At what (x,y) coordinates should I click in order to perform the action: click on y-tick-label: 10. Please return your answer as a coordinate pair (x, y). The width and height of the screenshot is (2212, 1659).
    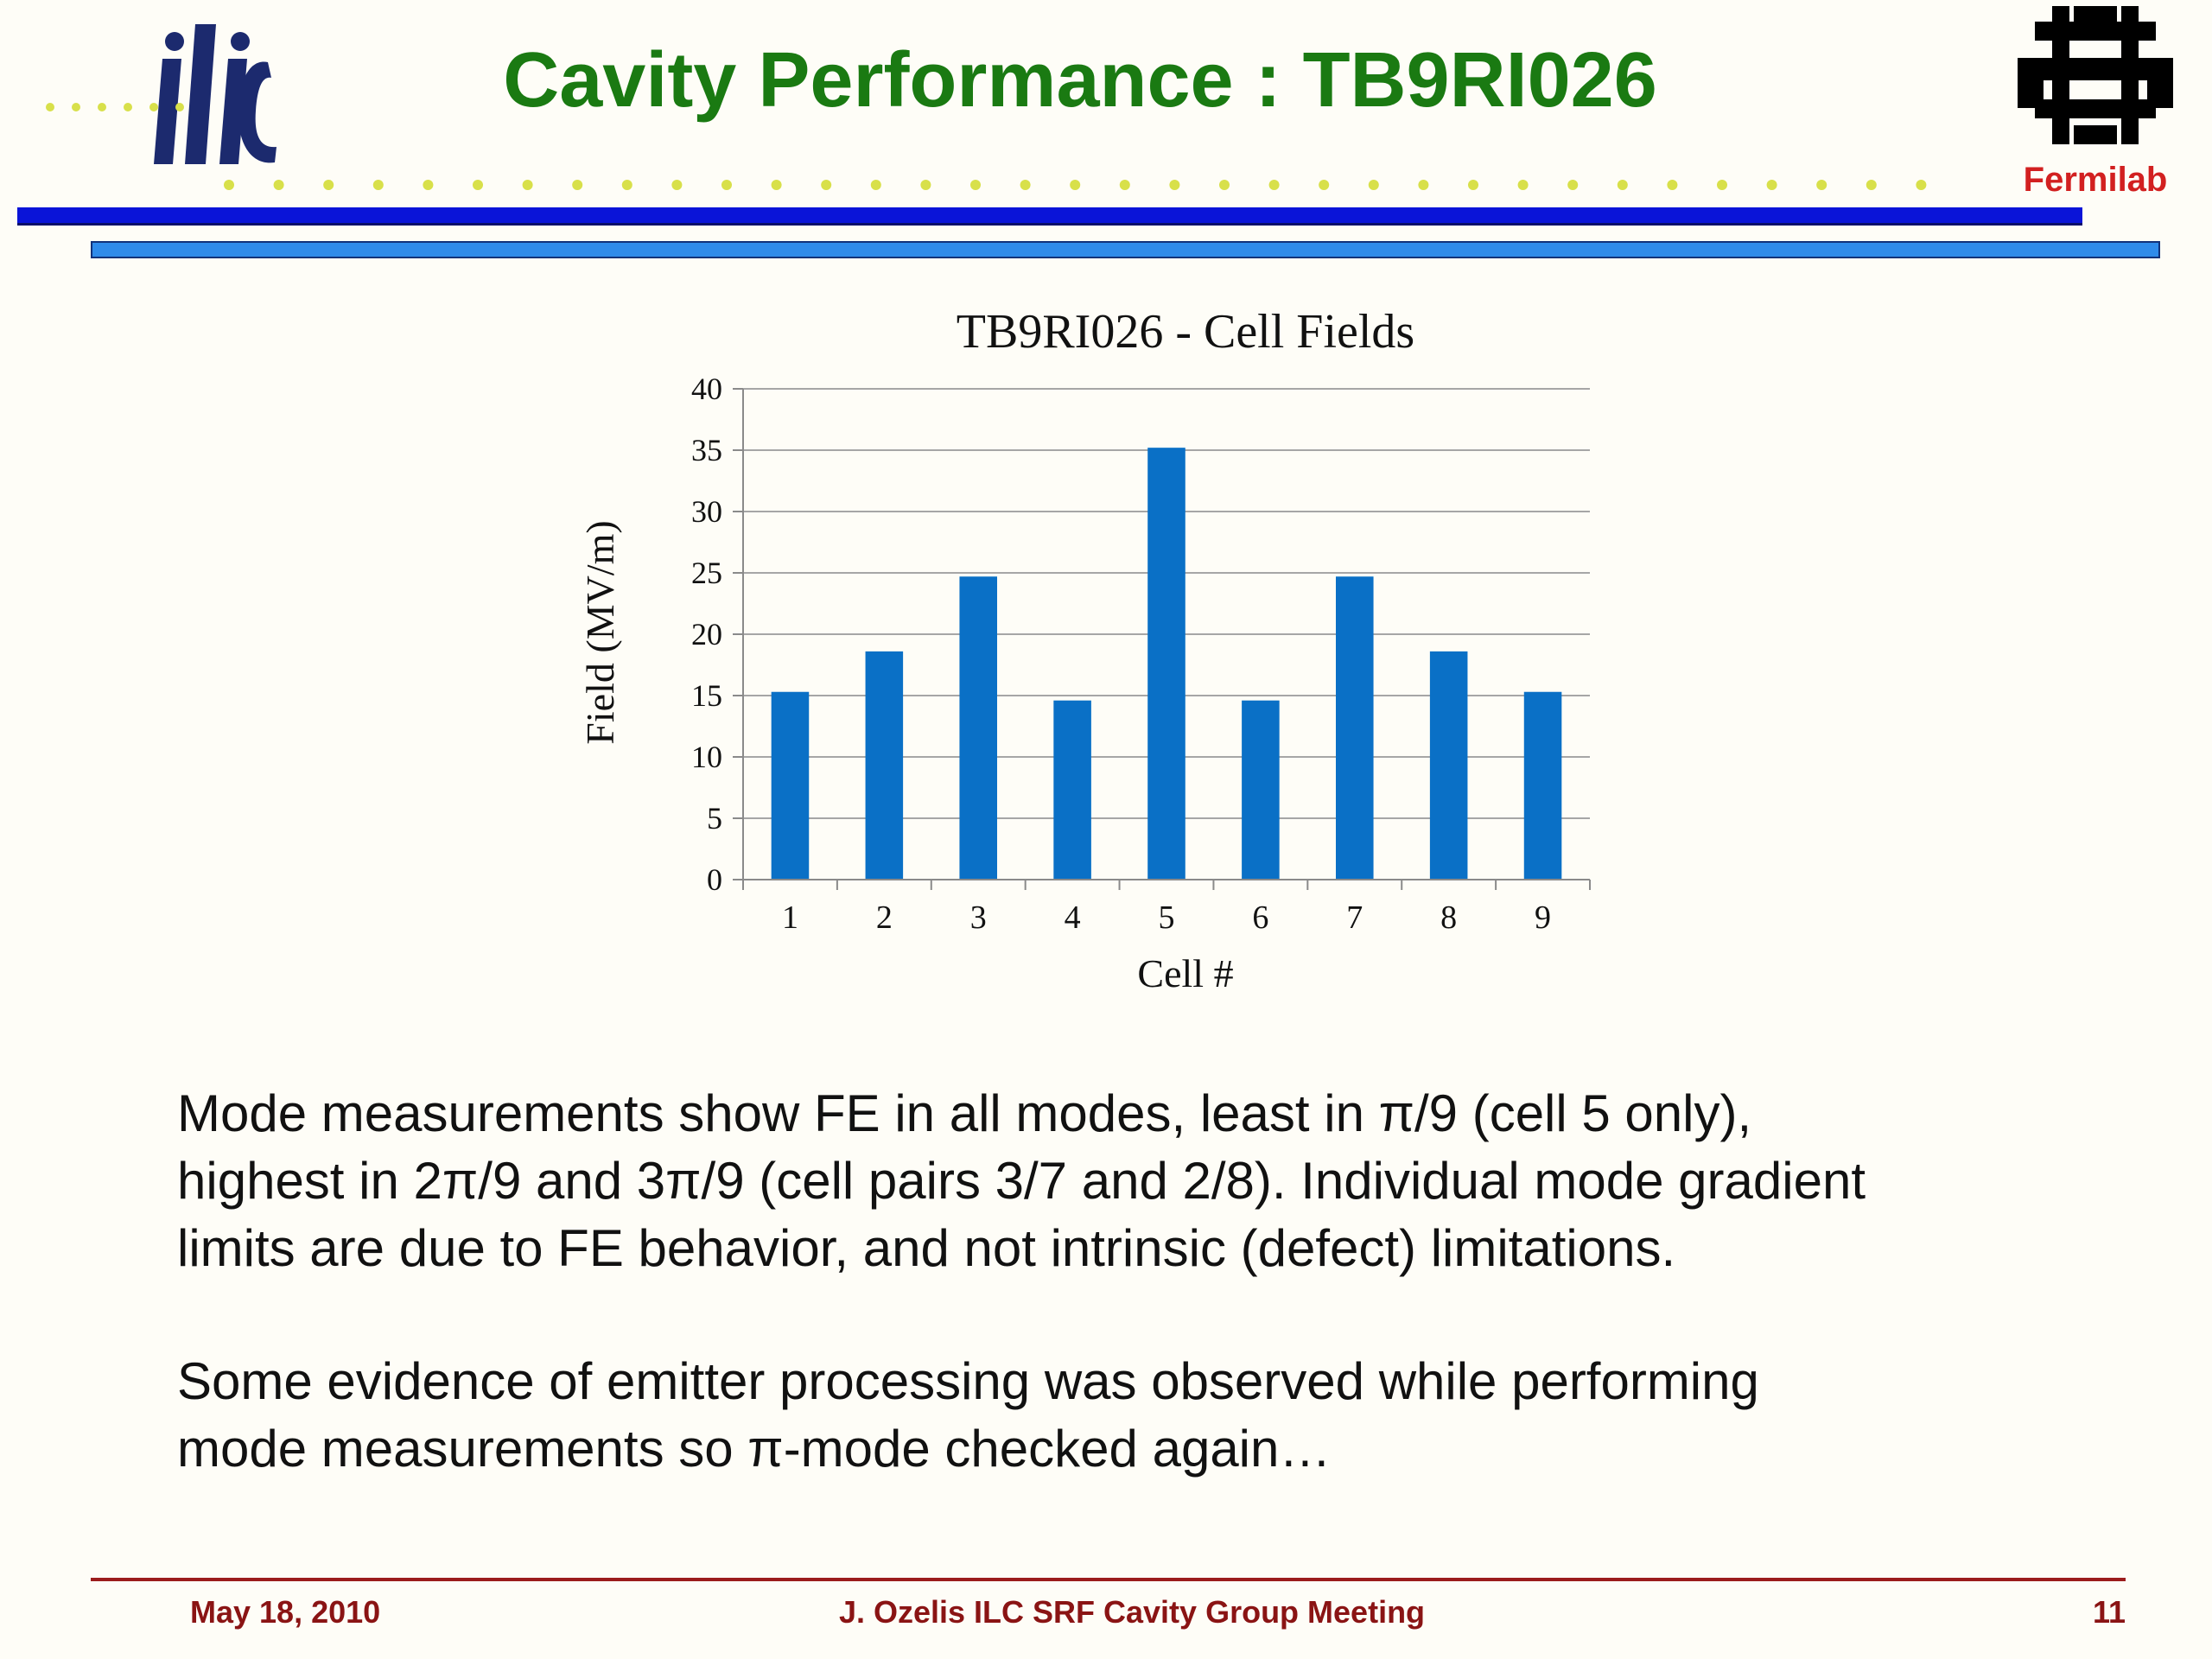
    Looking at the image, I should click on (706, 757).